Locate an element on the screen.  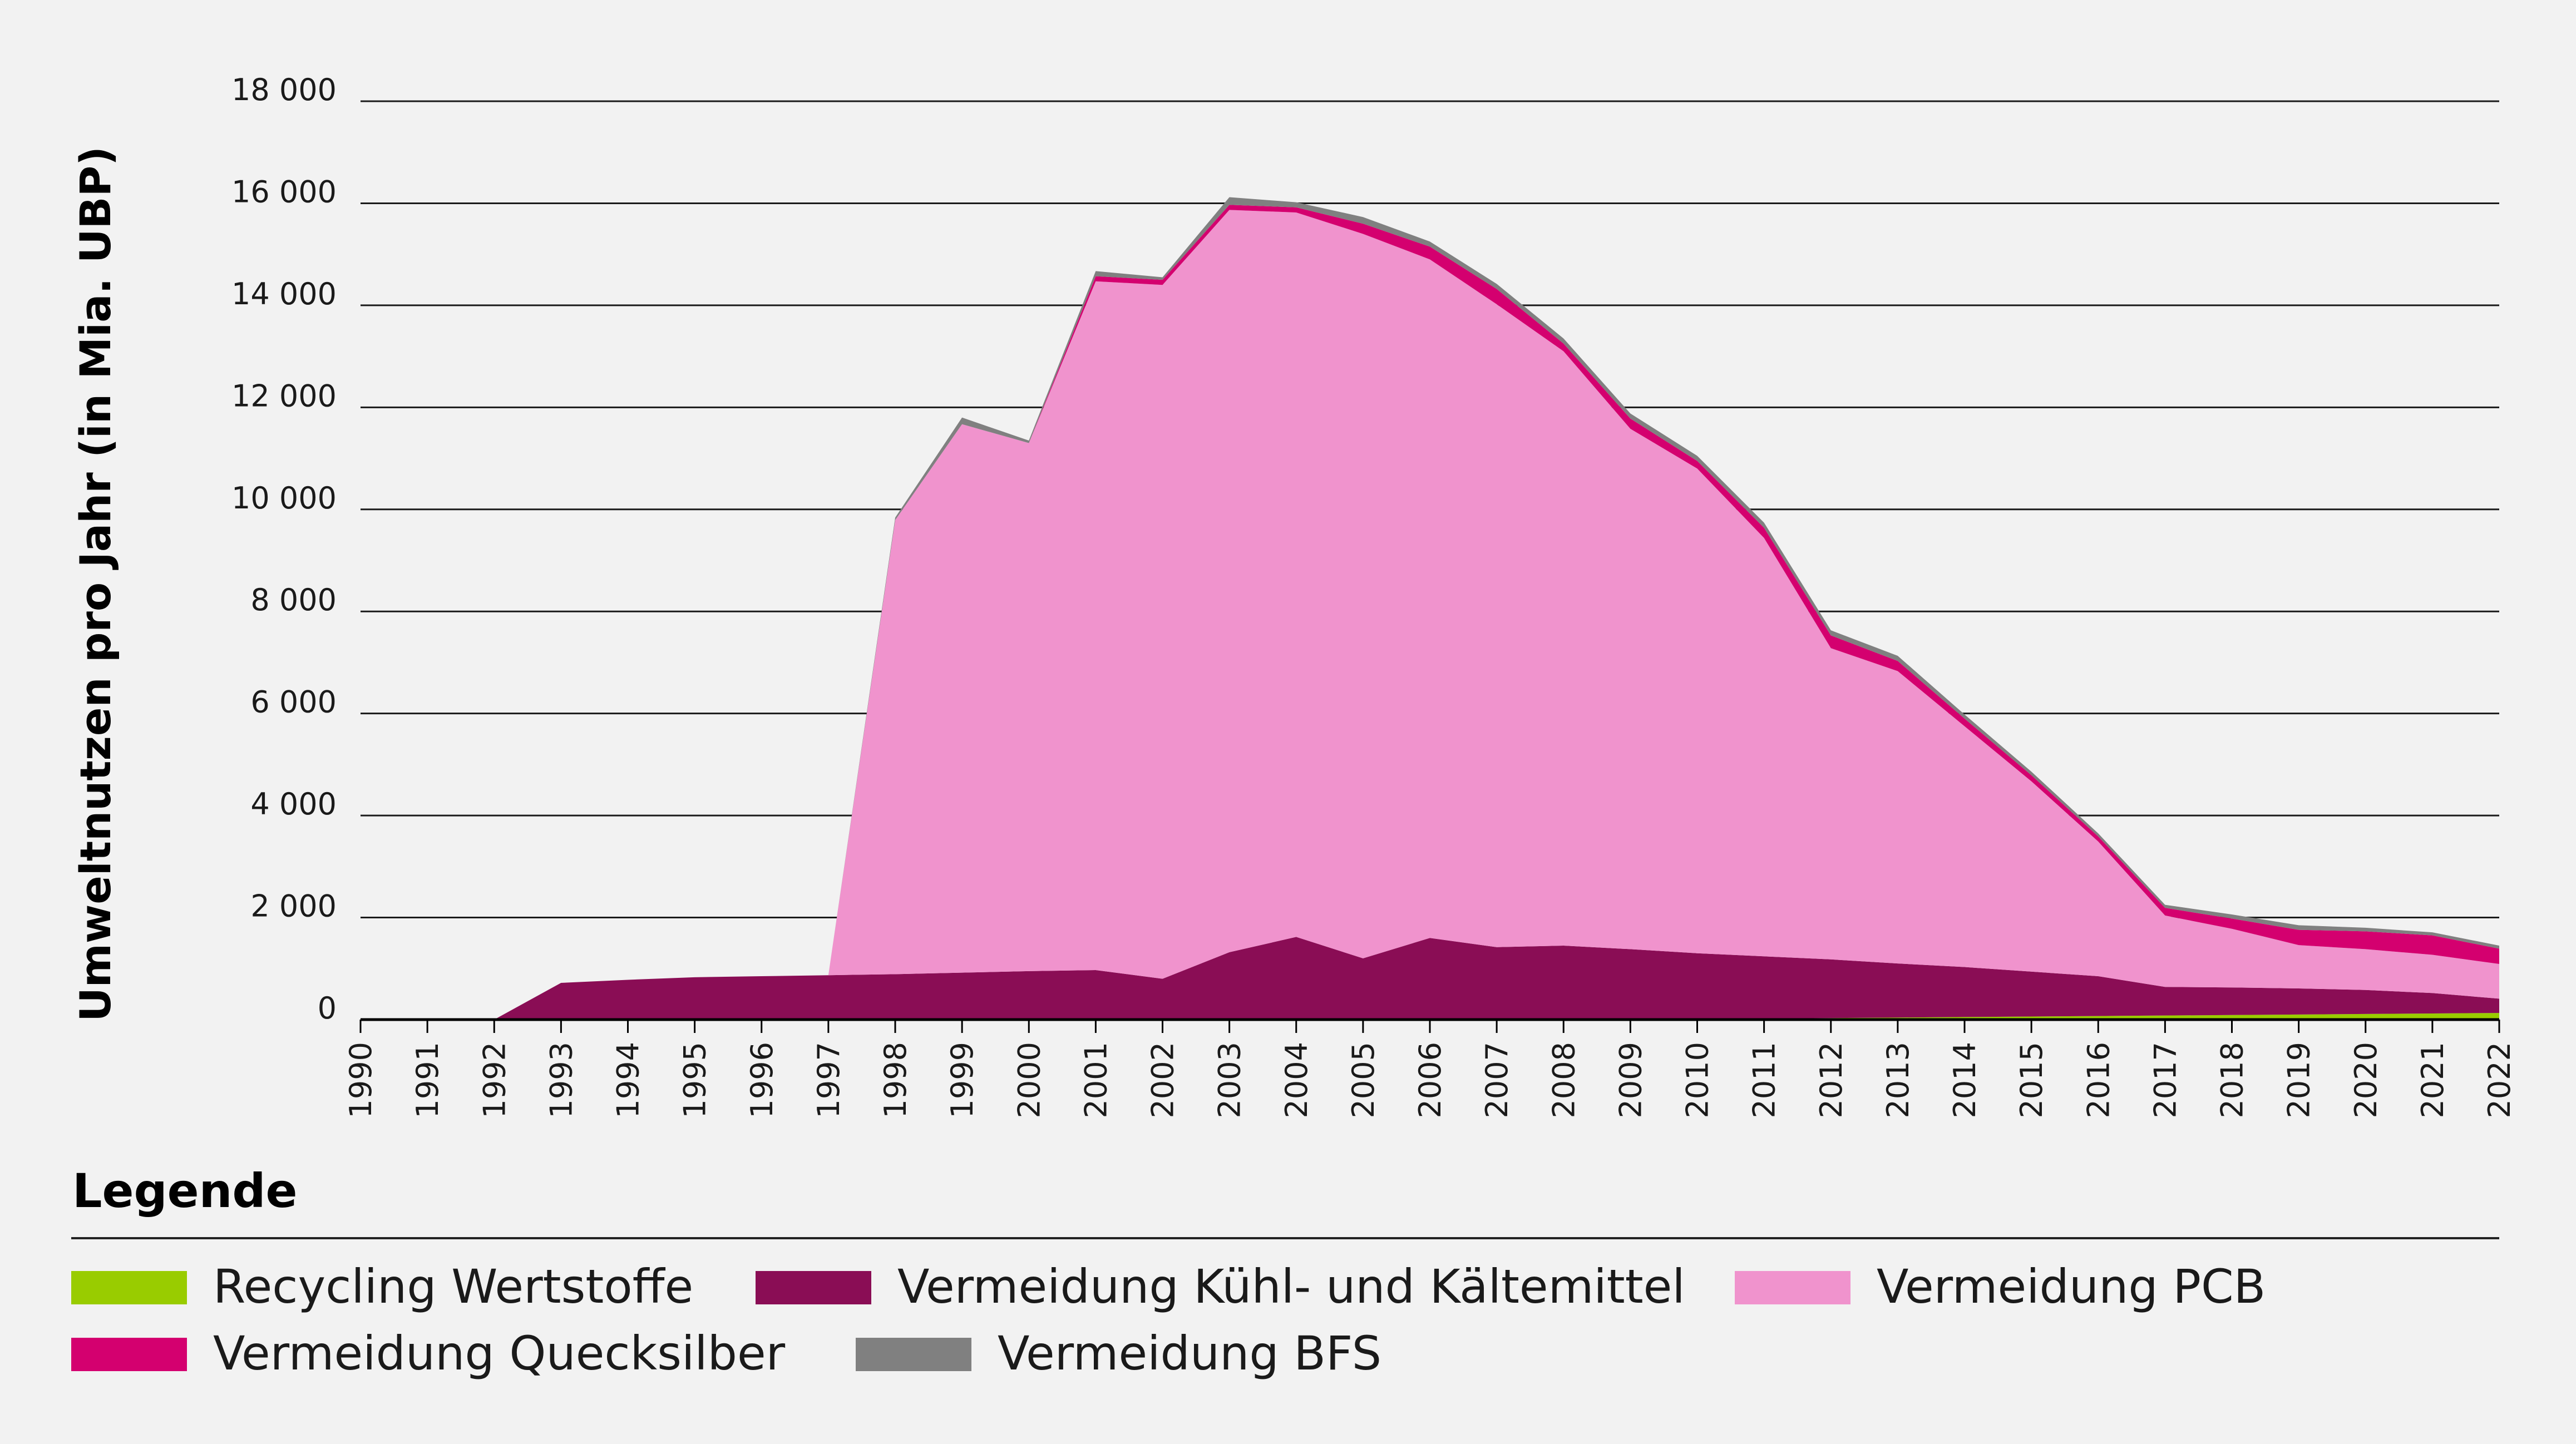
x-tick-label: 1996 is located at coordinates (761, 1080).